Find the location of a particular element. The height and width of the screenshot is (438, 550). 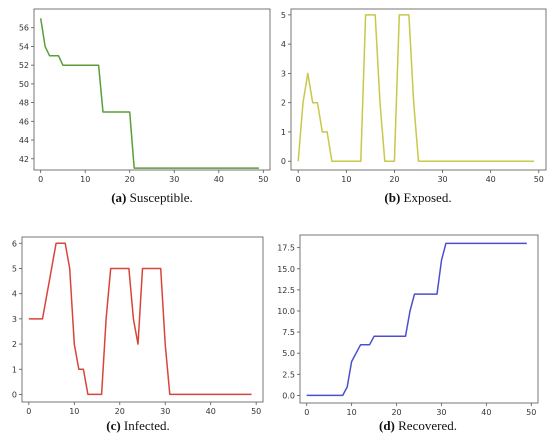

caption-tag: (d) is located at coordinates (387, 425).